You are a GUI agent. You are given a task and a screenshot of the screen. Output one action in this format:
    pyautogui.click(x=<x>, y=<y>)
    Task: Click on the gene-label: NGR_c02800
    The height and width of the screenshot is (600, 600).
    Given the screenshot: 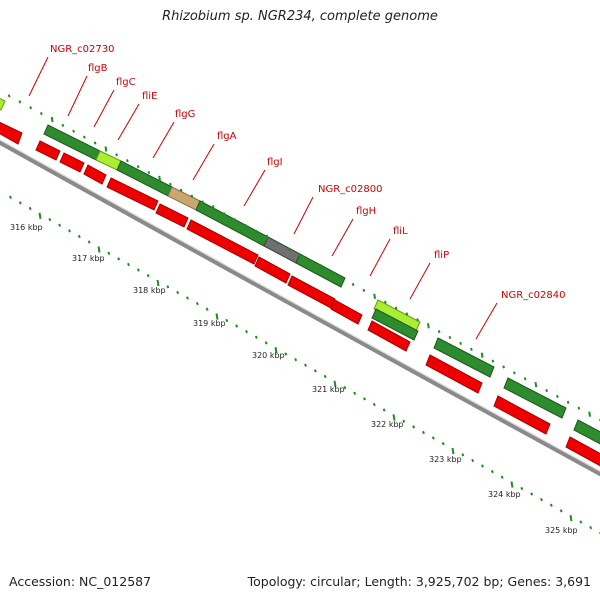 What is the action you would take?
    pyautogui.click(x=350, y=189)
    